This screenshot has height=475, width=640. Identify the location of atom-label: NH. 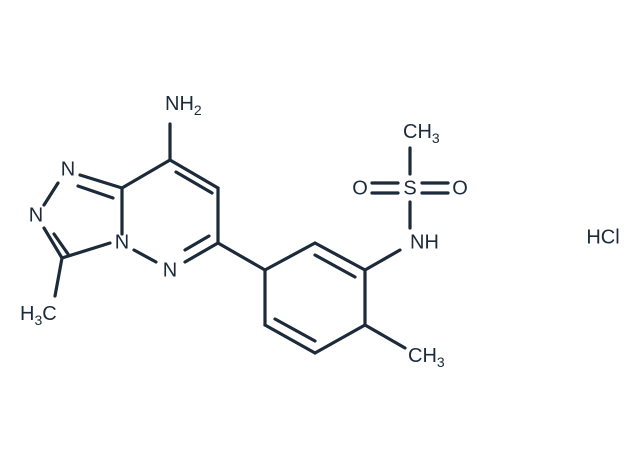
(424, 242).